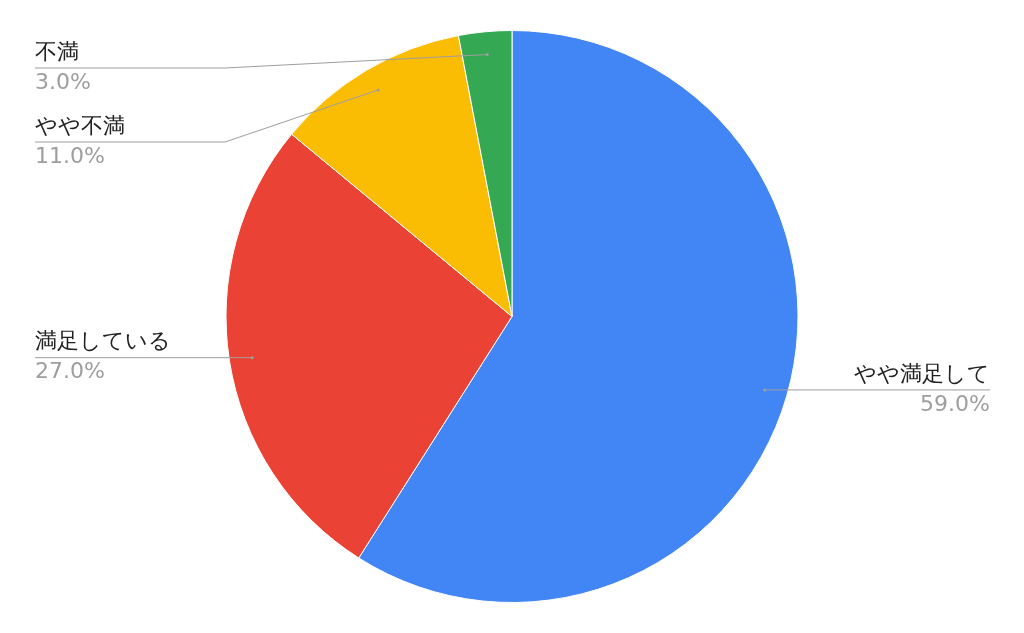  I want to click on data-label: 27.0%, so click(70, 371).